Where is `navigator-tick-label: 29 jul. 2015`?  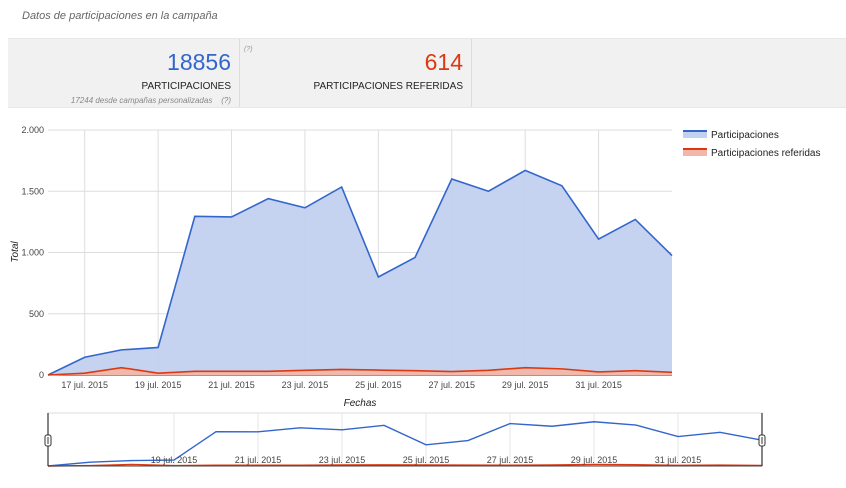
navigator-tick-label: 29 jul. 2015 is located at coordinates (594, 460).